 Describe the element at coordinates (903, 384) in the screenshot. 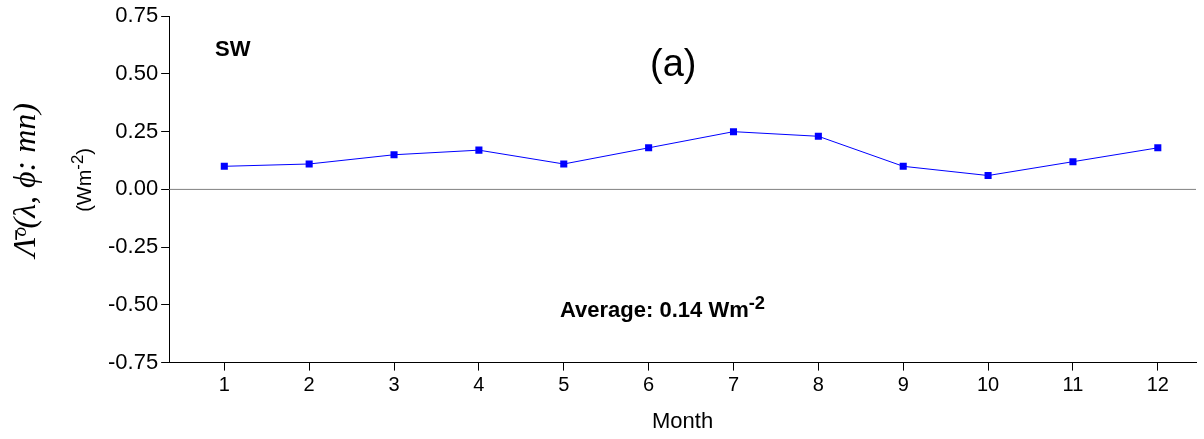

I see `x-tick-label: 9` at that location.